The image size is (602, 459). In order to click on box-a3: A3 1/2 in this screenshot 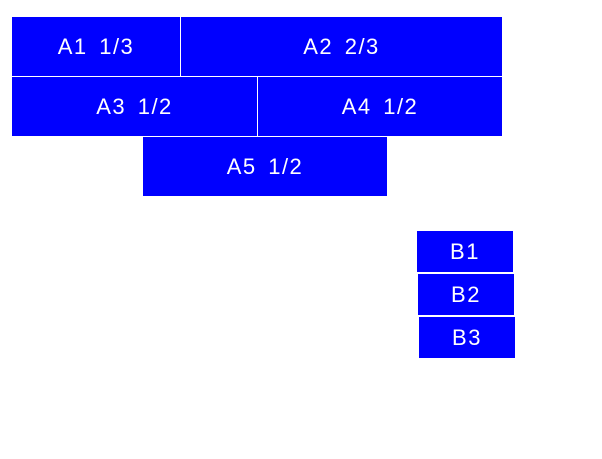, I will do `click(134, 106)`.